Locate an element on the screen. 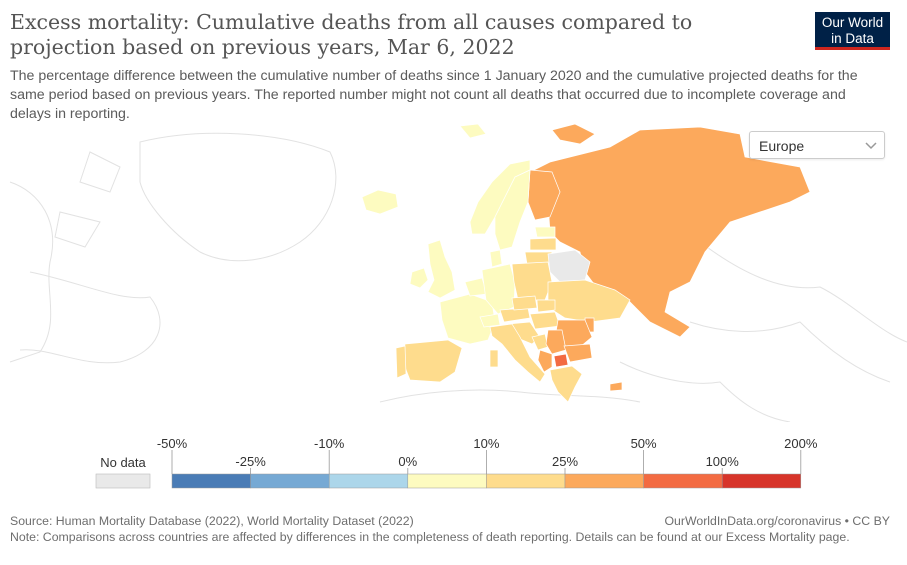 Image resolution: width=907 pixels, height=565 pixels. legend-bottom-label-1: 0% is located at coordinates (407, 461).